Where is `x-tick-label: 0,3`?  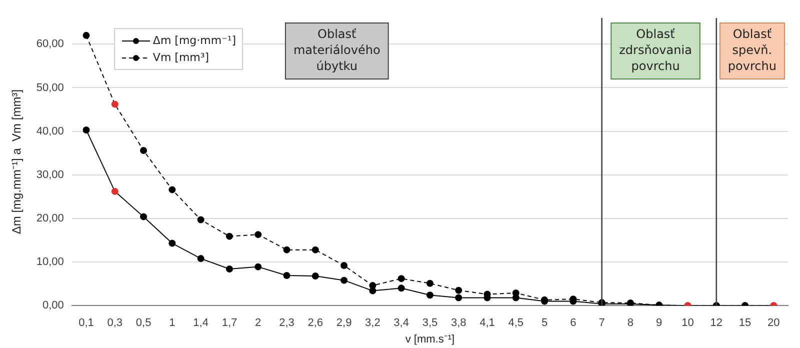
x-tick-label: 0,3 is located at coordinates (115, 323).